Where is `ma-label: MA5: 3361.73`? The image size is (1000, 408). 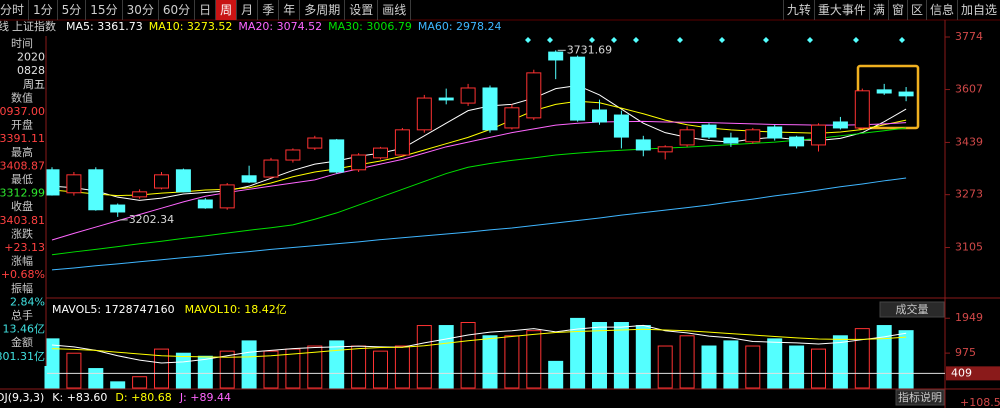 ma-label: MA5: 3361.73 is located at coordinates (104, 26).